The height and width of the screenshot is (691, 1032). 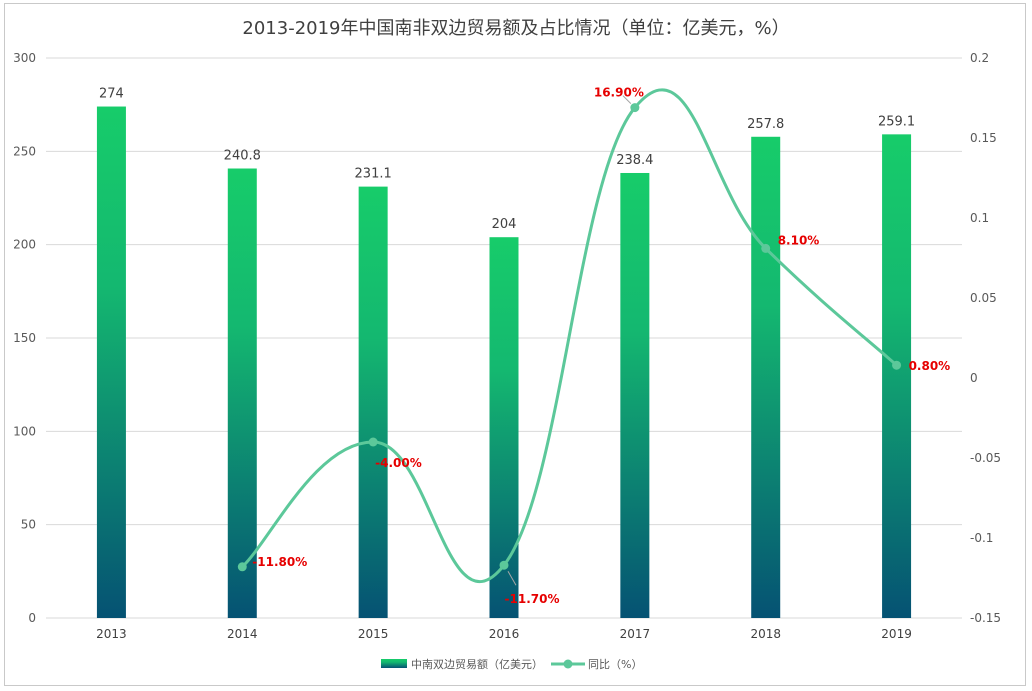 What do you see at coordinates (516, 28) in the screenshot?
I see `chart-title: 2013-2019年中国南非双边贸易额及占比情况（单位：亿美元，%）` at bounding box center [516, 28].